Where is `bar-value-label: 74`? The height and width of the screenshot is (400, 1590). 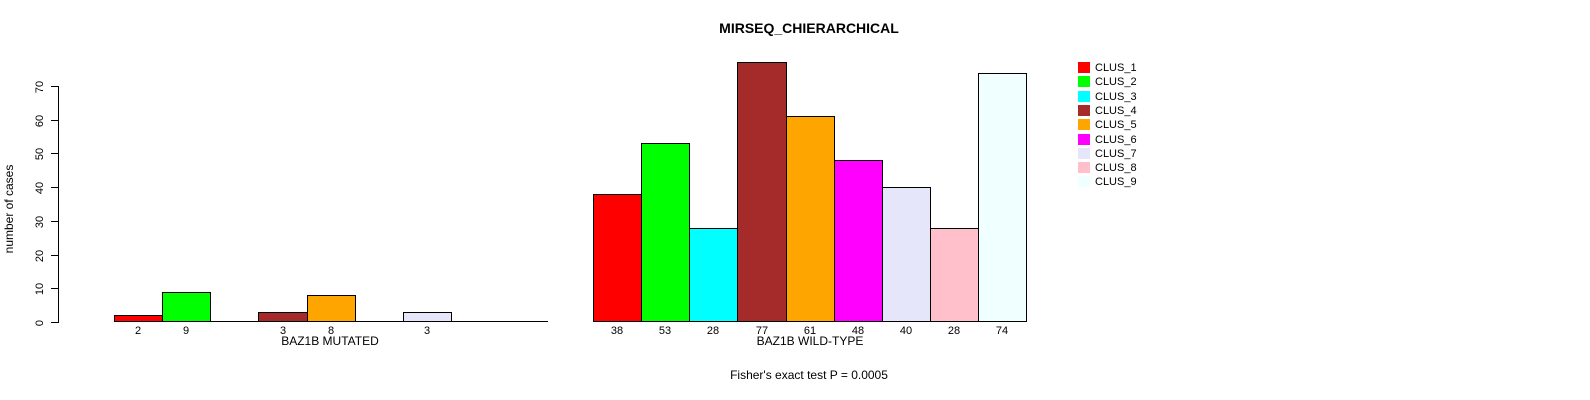 bar-value-label: 74 is located at coordinates (1002, 331).